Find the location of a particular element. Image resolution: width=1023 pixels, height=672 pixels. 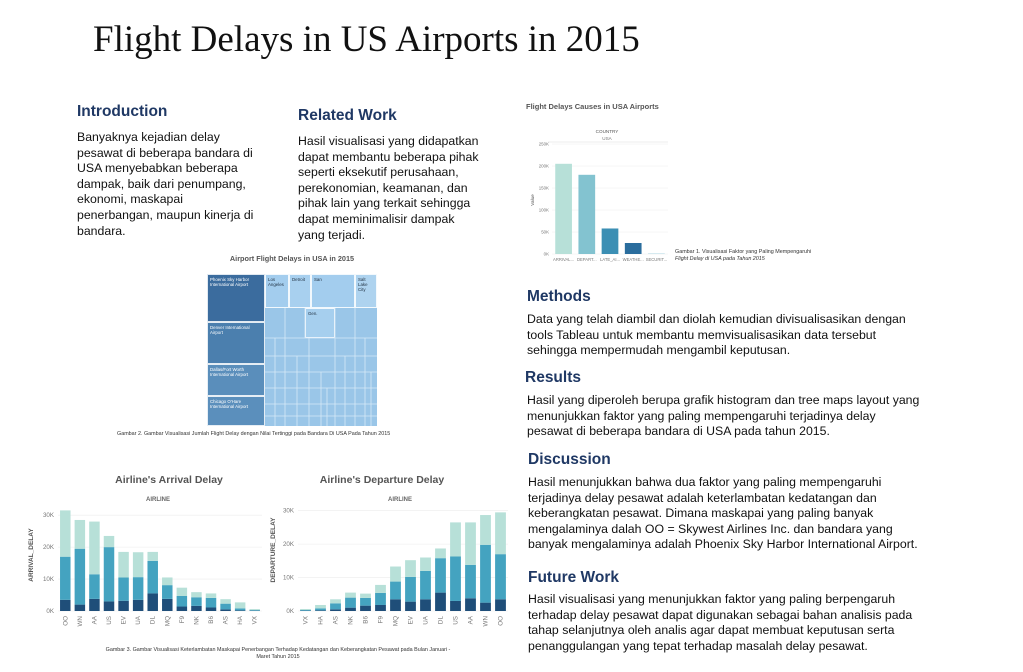

treemap-grid is located at coordinates (321, 367).